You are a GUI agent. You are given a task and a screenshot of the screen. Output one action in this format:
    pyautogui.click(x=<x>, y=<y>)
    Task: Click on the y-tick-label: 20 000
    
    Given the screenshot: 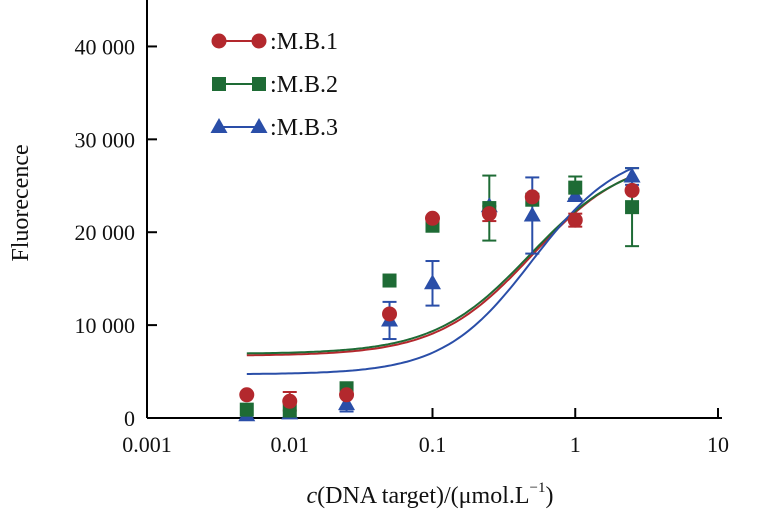 What is the action you would take?
    pyautogui.click(x=105, y=232)
    